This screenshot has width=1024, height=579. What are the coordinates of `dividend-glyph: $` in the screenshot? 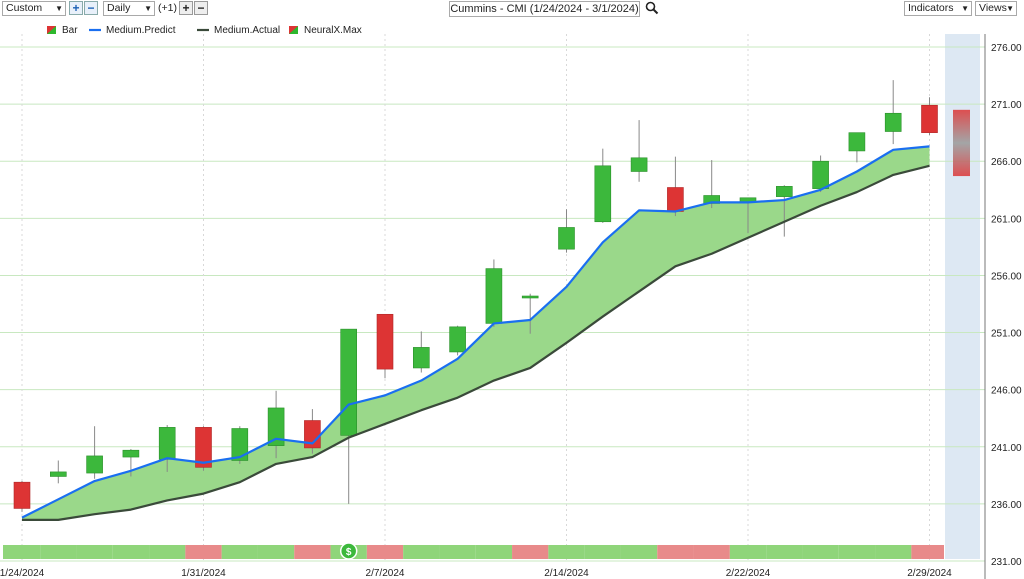 It's located at (349, 552).